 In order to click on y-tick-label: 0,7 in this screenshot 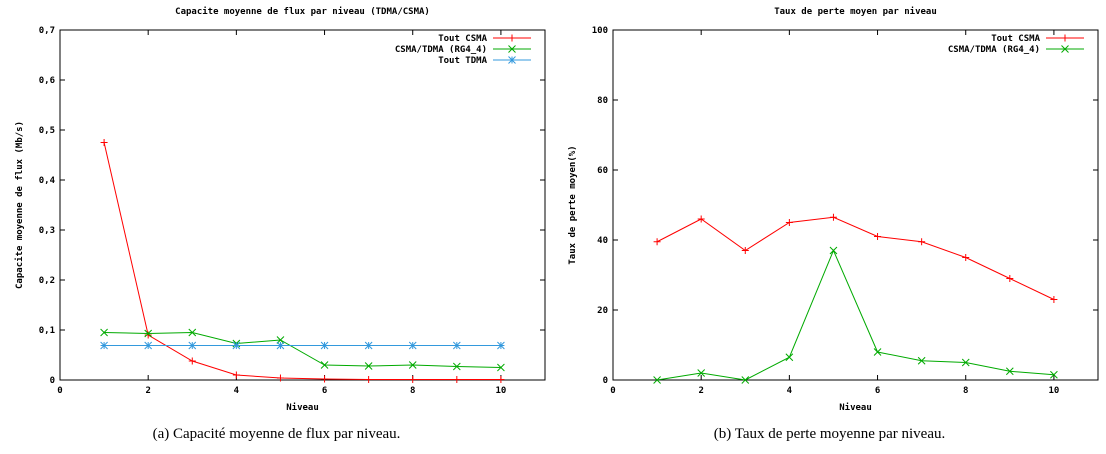, I will do `click(47, 31)`.